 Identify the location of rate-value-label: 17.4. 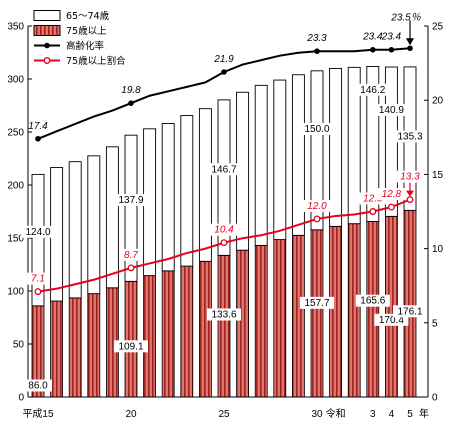
(38, 126).